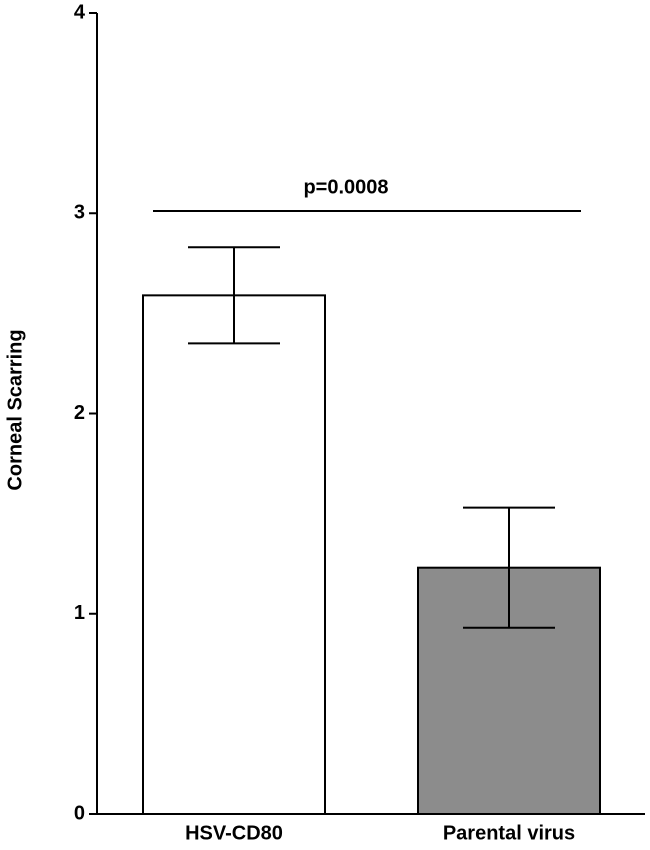 The image size is (650, 850). Describe the element at coordinates (15, 409) in the screenshot. I see `y-axis-label: Corneal Scarring` at that location.